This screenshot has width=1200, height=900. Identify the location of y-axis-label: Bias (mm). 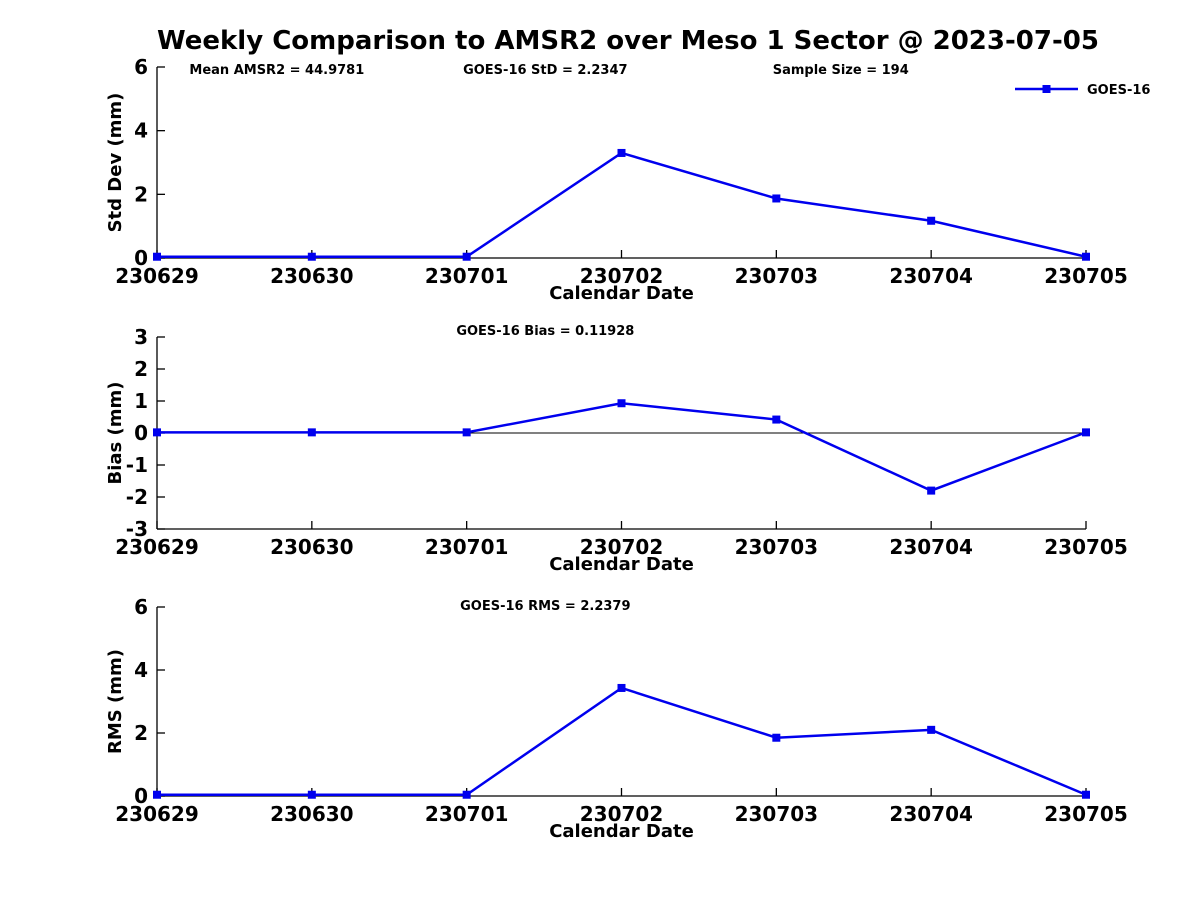
(115, 433).